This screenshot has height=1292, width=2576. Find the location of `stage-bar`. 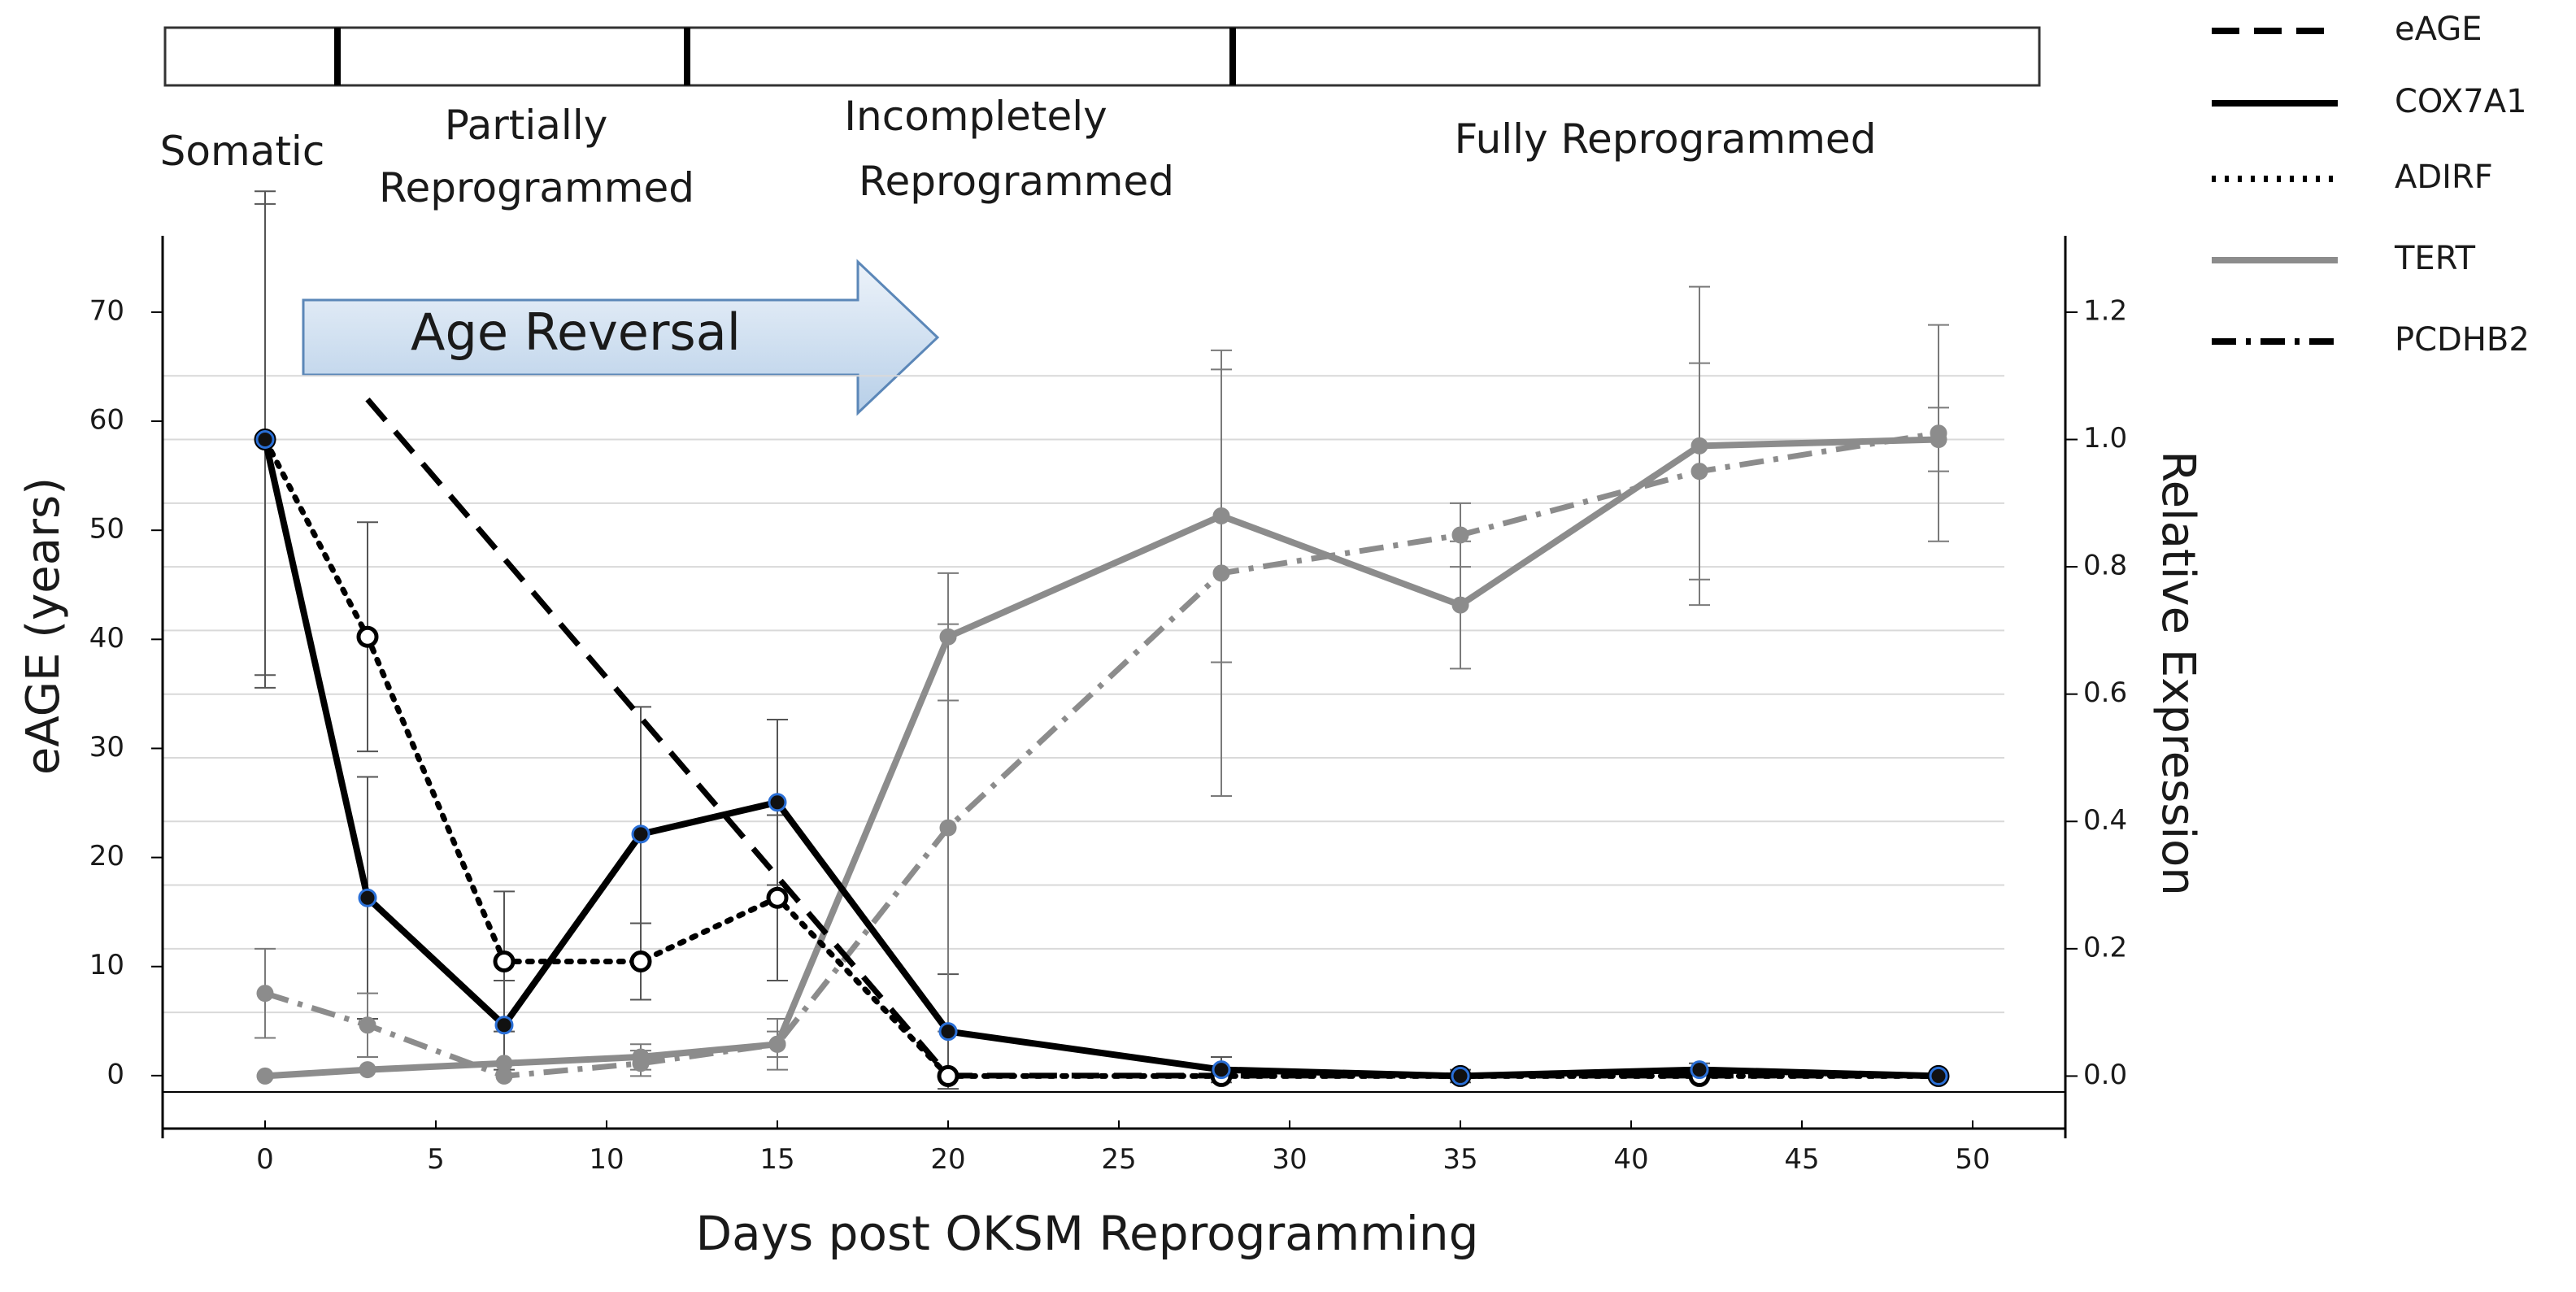

stage-bar is located at coordinates (1102, 56).